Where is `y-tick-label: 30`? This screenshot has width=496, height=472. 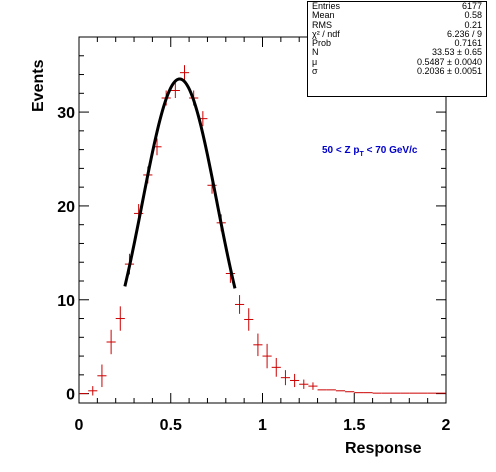
y-tick-label: 30 is located at coordinates (66, 113).